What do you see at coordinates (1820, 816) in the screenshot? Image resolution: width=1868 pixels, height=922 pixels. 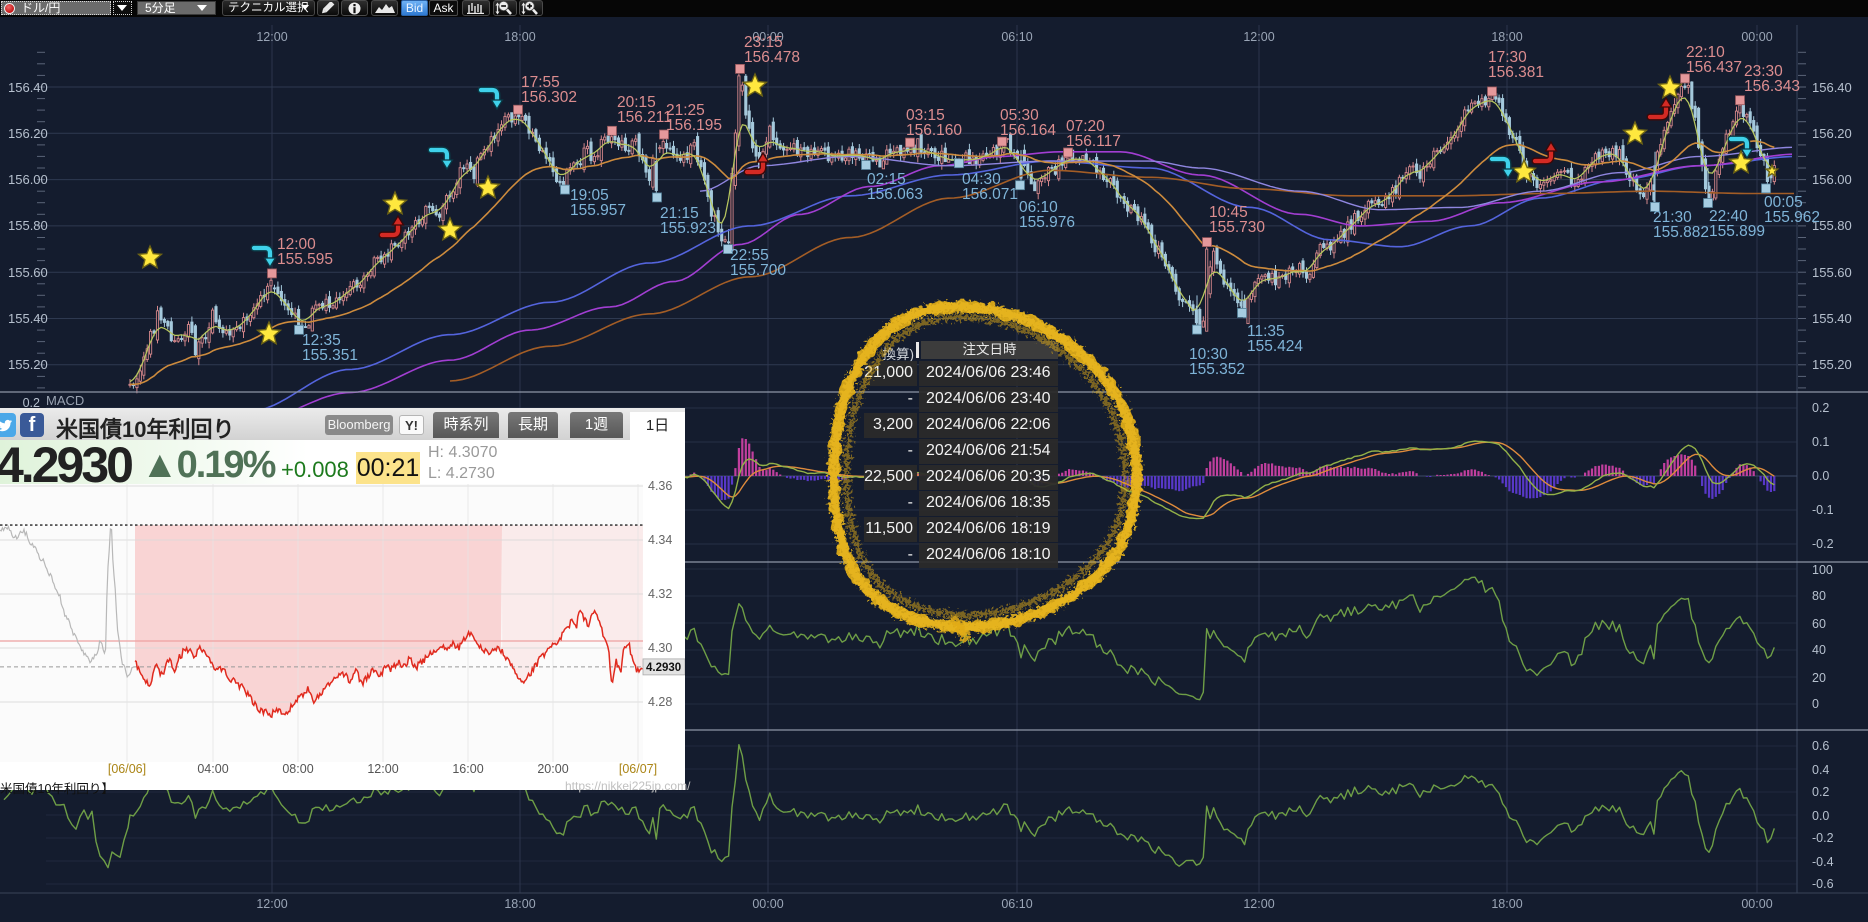 I see `svg-text: 0.0` at bounding box center [1820, 816].